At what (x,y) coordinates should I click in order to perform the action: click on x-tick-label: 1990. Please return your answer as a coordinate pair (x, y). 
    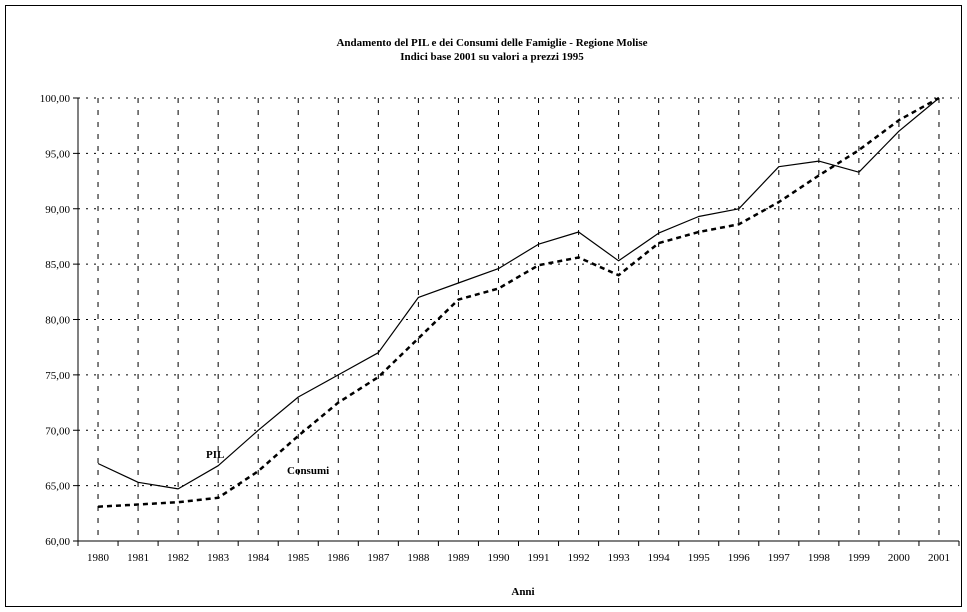
    Looking at the image, I should click on (498, 558).